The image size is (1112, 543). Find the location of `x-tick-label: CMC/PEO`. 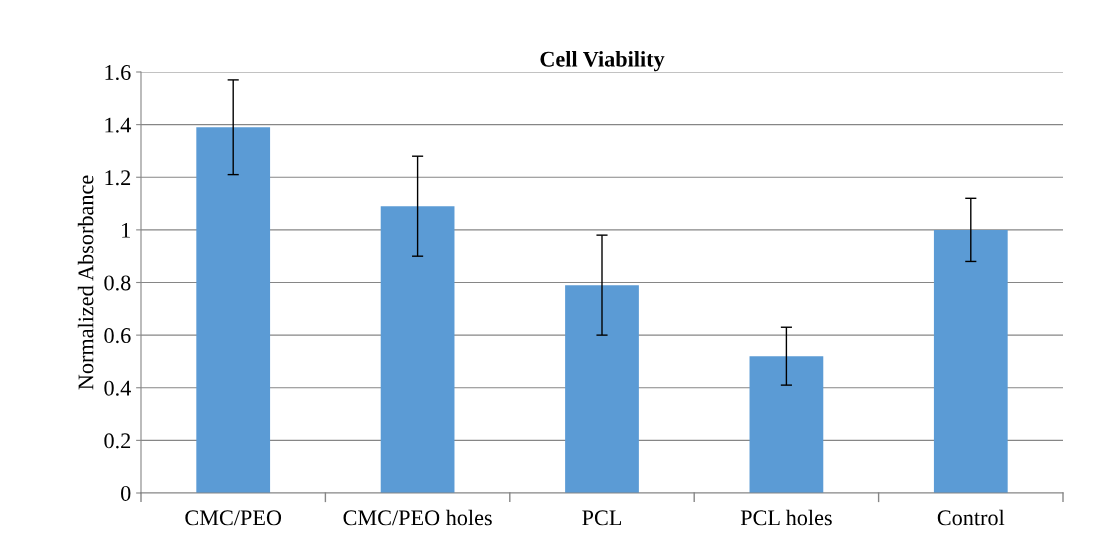

x-tick-label: CMC/PEO is located at coordinates (233, 518).